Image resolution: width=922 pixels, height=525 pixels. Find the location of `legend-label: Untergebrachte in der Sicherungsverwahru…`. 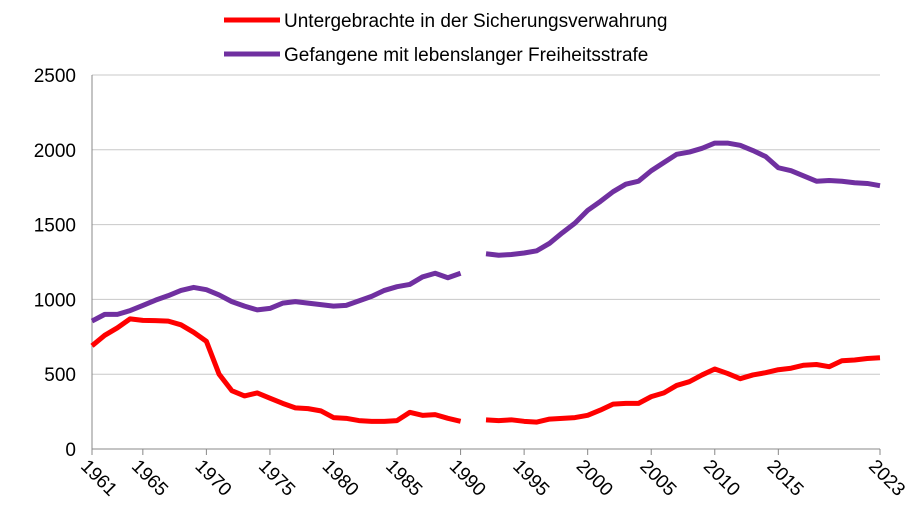

legend-label: Untergebrachte in der Sicherungsverwahru… is located at coordinates (475, 21).